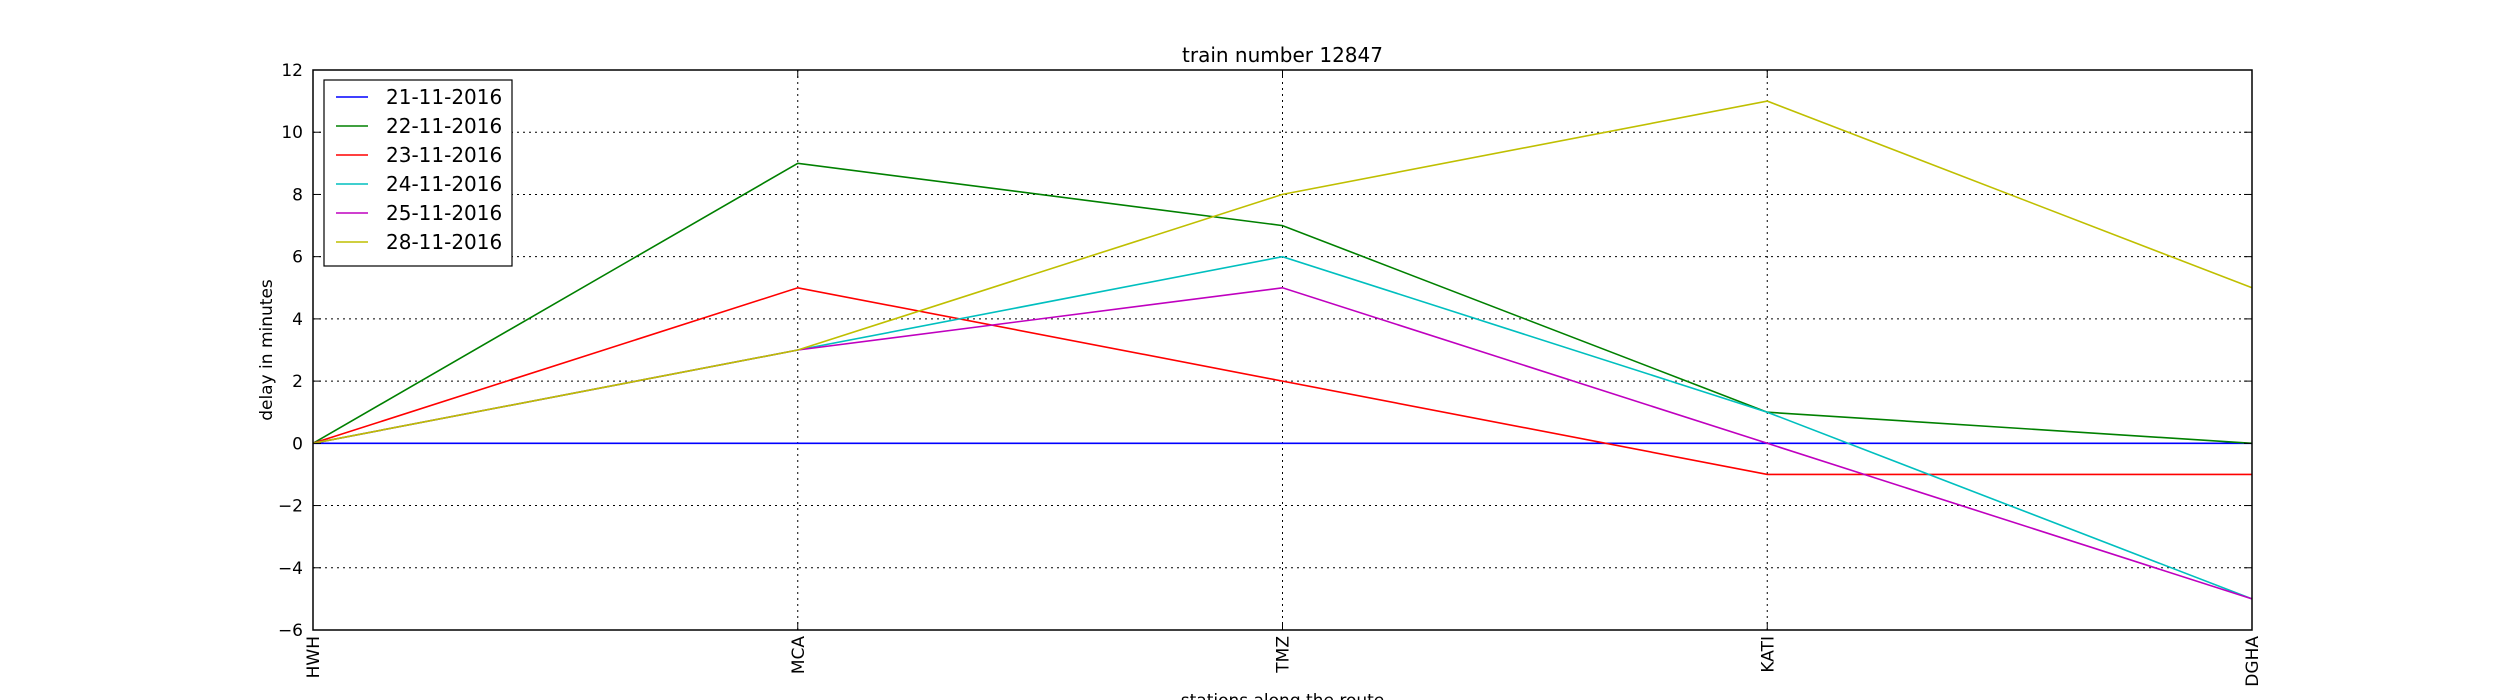 This screenshot has height=700, width=2500. What do you see at coordinates (297, 382) in the screenshot?
I see `y-tick-label: 2` at bounding box center [297, 382].